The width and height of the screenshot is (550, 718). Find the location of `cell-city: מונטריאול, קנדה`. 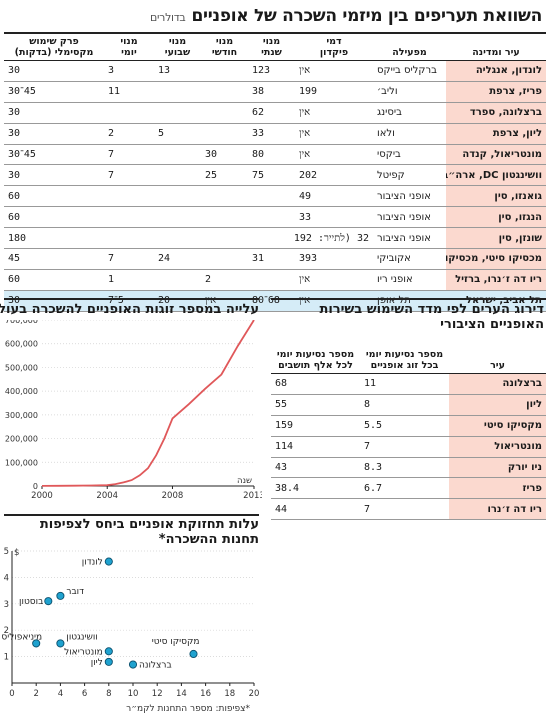

cell-city: מונטריאול, קנדה is located at coordinates (496, 155).